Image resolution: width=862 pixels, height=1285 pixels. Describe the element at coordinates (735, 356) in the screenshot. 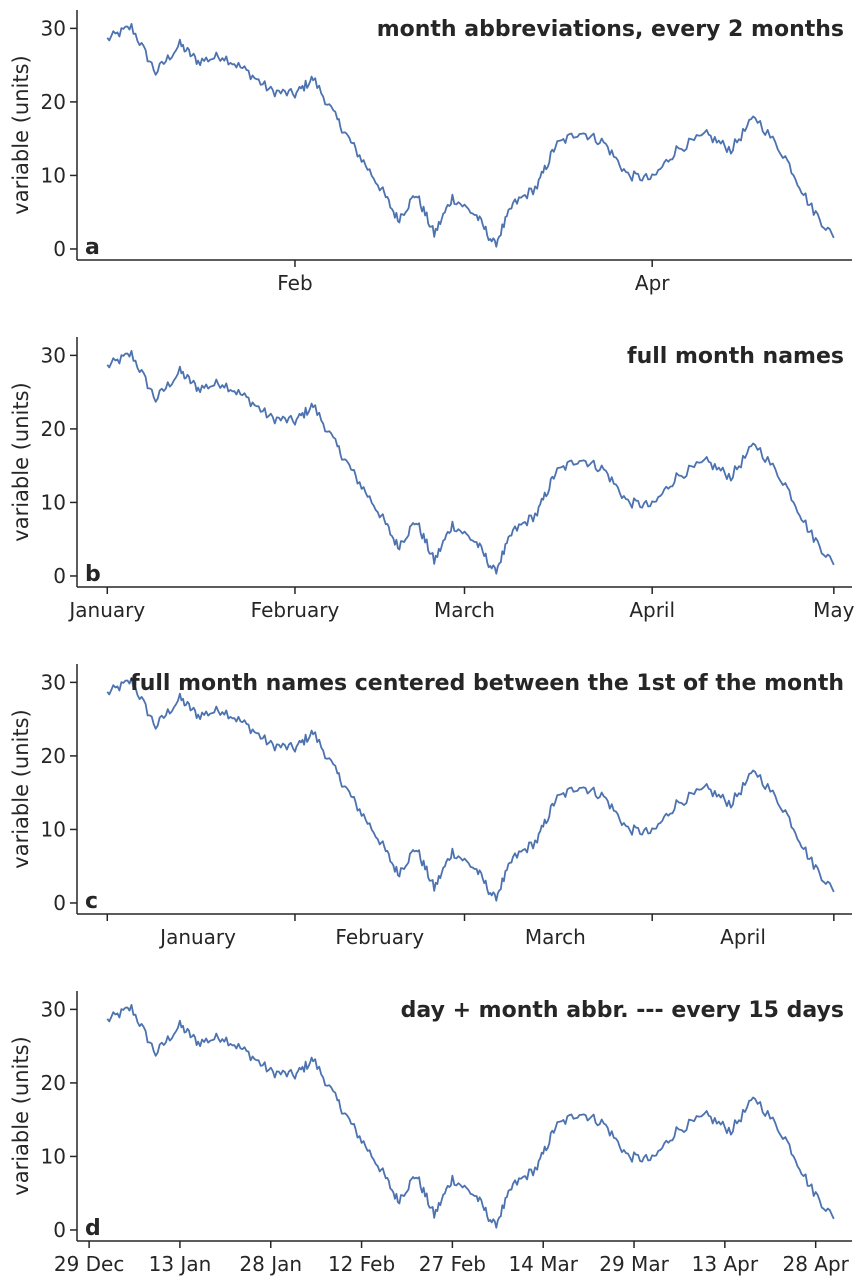

I see `panel-title: full month names` at that location.